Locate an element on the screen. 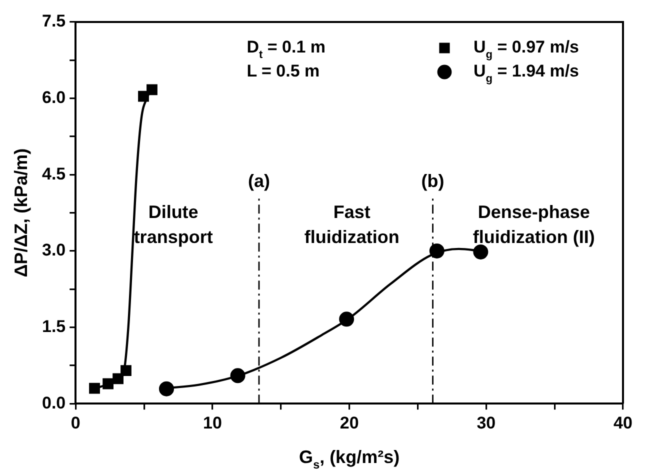  y-tick-label: 3.0 is located at coordinates (54, 250).